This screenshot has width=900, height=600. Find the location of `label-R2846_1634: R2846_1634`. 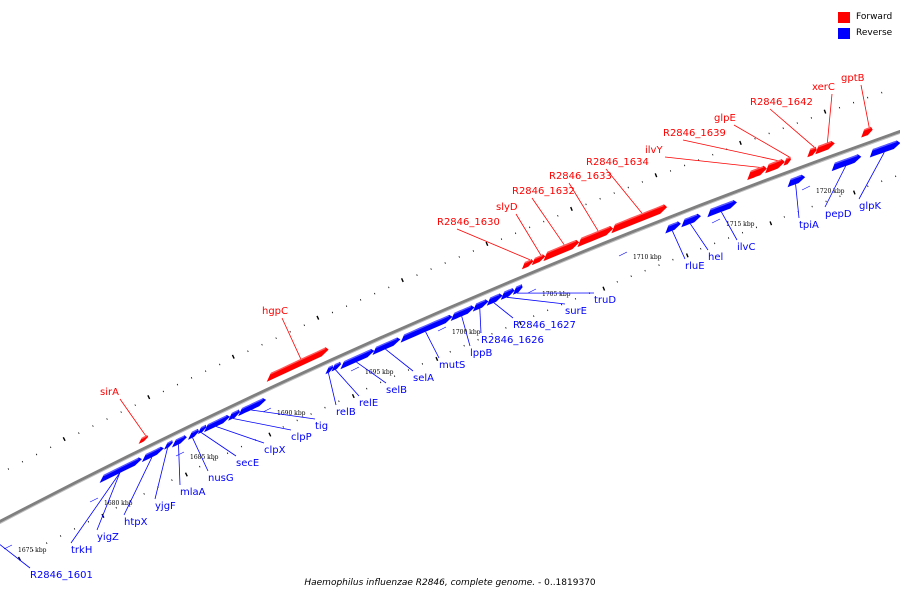

label-R2846_1634: R2846_1634 is located at coordinates (617, 162).